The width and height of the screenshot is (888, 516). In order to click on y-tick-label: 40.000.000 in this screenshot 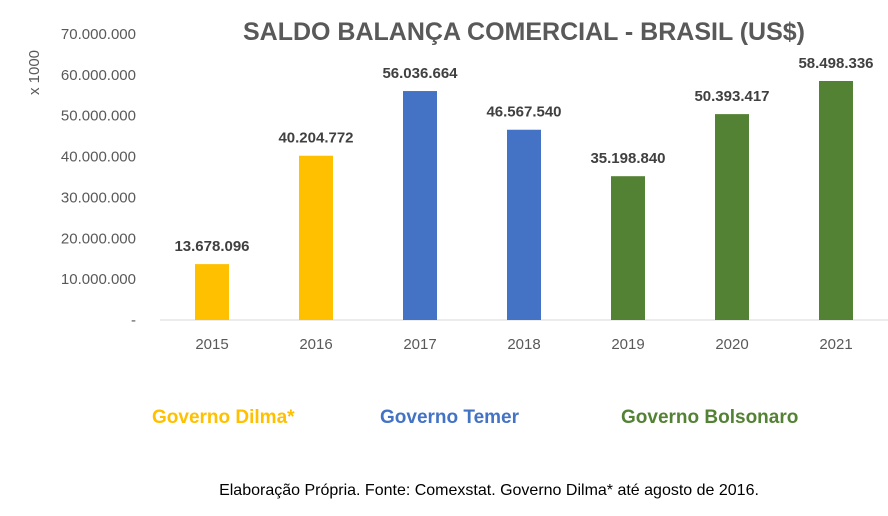, I will do `click(98, 157)`.